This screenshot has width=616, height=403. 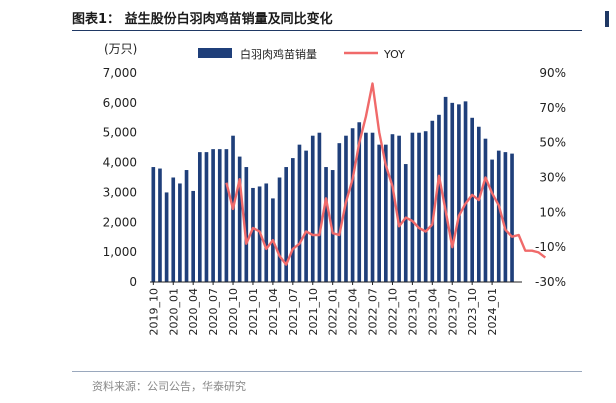 What do you see at coordinates (550, 282) in the screenshot?
I see `y-right-tick-label: -30%` at bounding box center [550, 282].